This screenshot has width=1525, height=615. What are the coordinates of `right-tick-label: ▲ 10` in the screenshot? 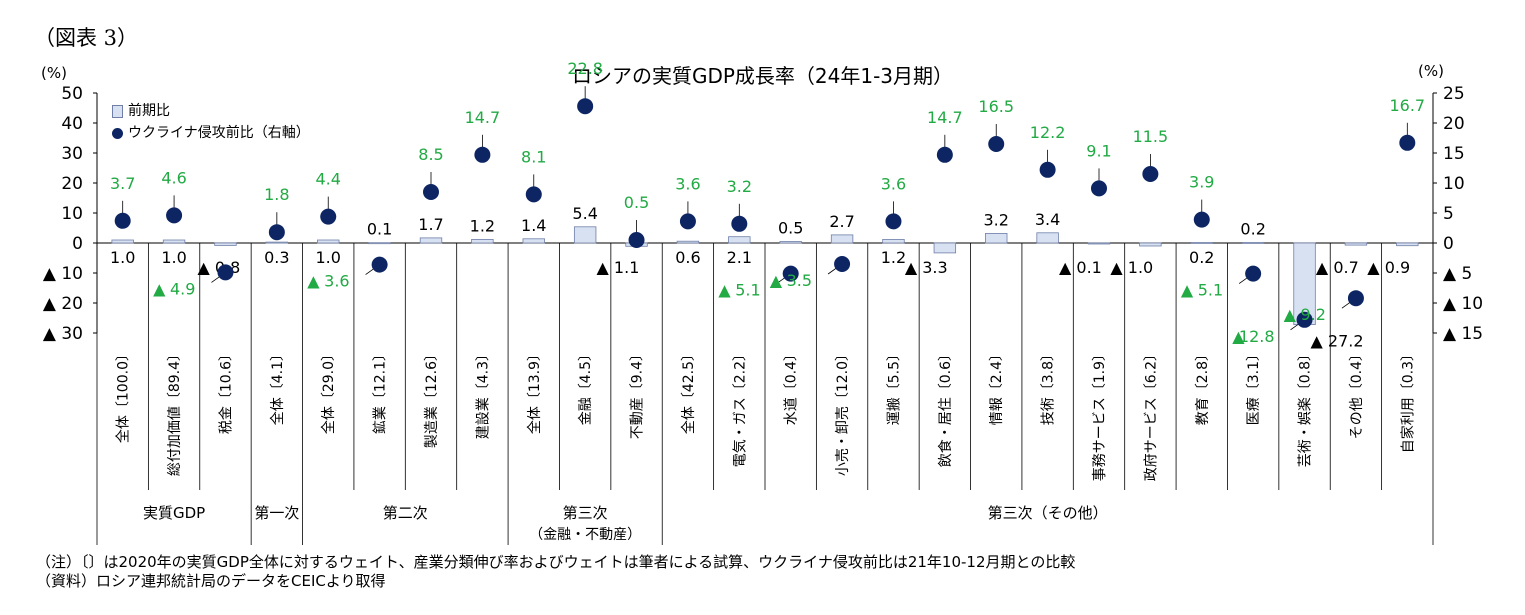 It's located at (1463, 304).